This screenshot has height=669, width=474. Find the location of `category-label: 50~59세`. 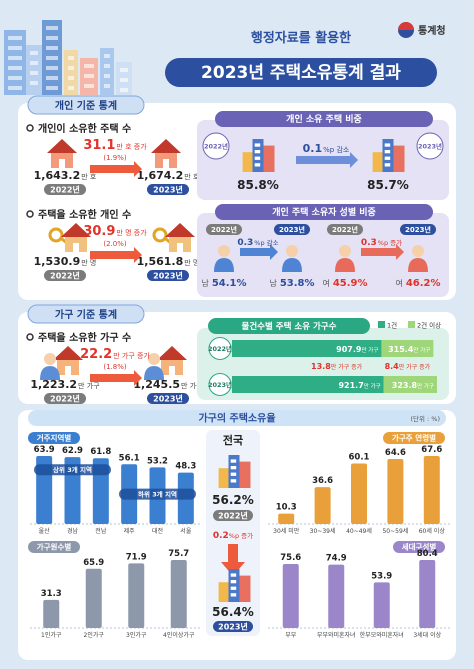

category-label: 50~59세 is located at coordinates (395, 531).